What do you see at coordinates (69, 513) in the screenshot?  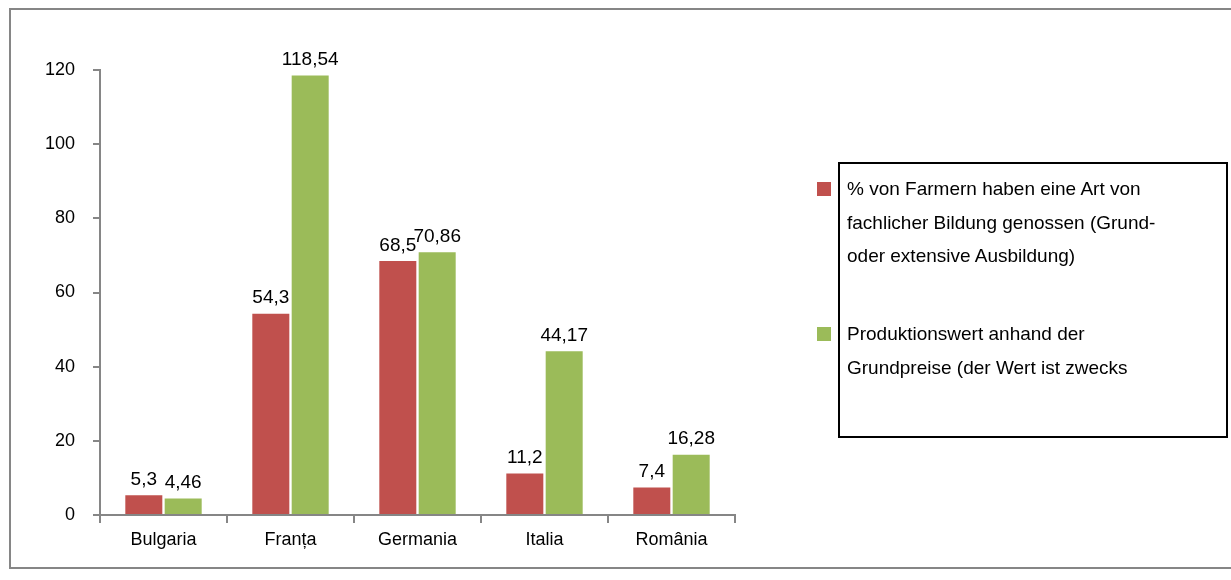 I see `y-tick-label: 0` at bounding box center [69, 513].